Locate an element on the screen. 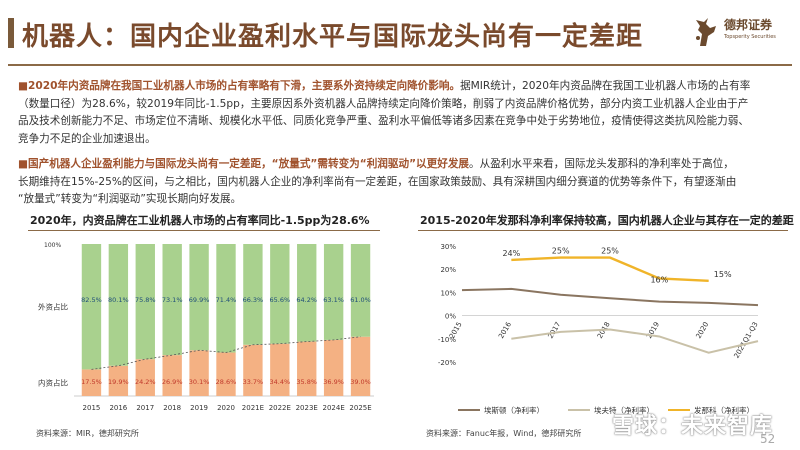 This screenshot has width=800, height=450. y-tick-label: -20% is located at coordinates (447, 363).